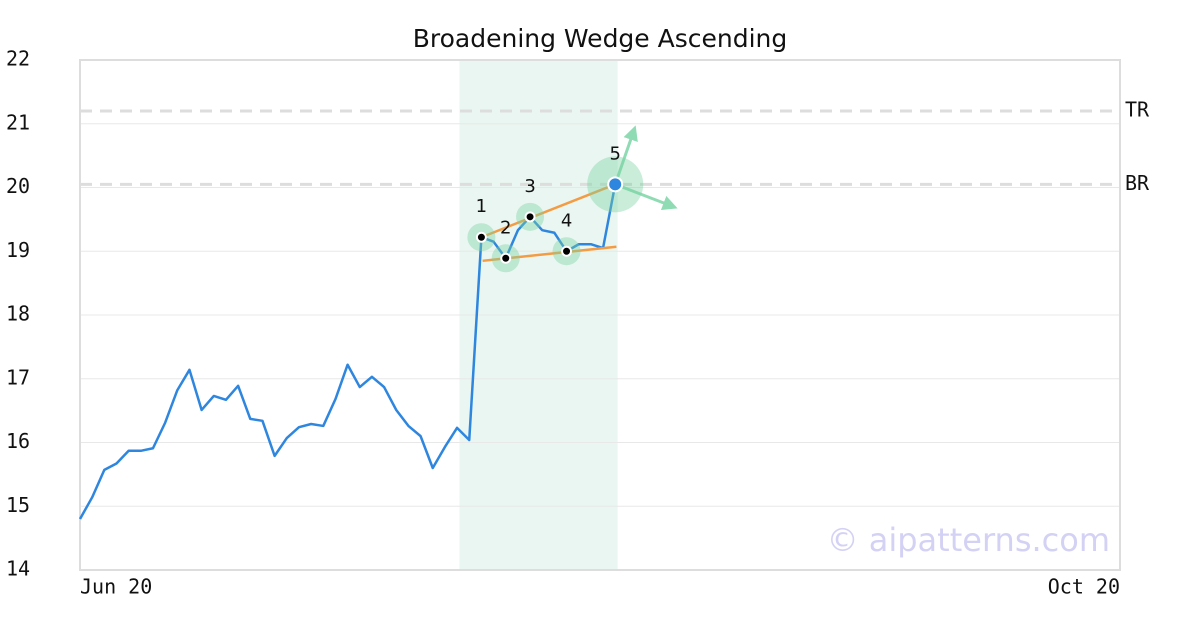 The height and width of the screenshot is (630, 1200). I want to click on point-label: 2, so click(505, 227).